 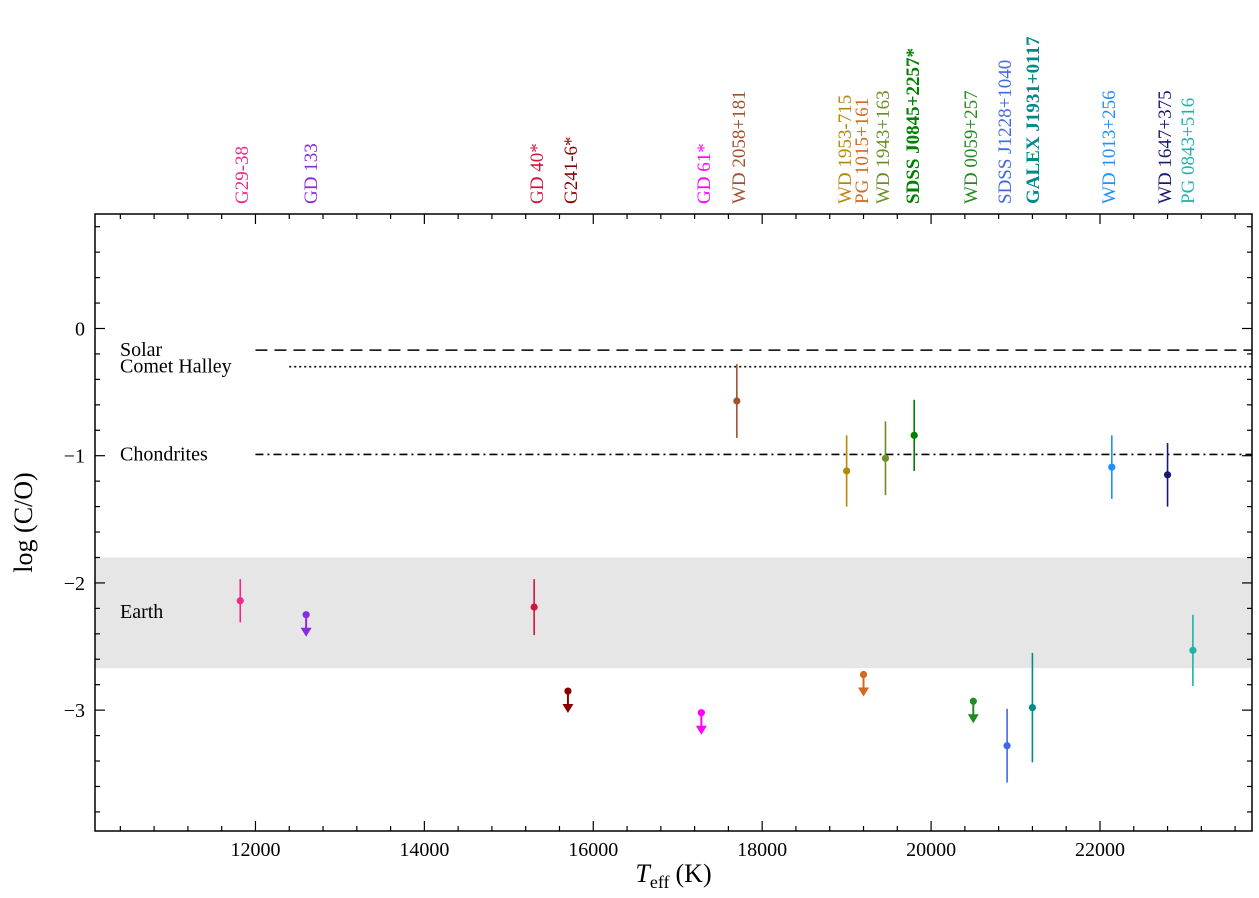 I want to click on star-name-label: SDSS J1228+1040, so click(x=1005, y=132).